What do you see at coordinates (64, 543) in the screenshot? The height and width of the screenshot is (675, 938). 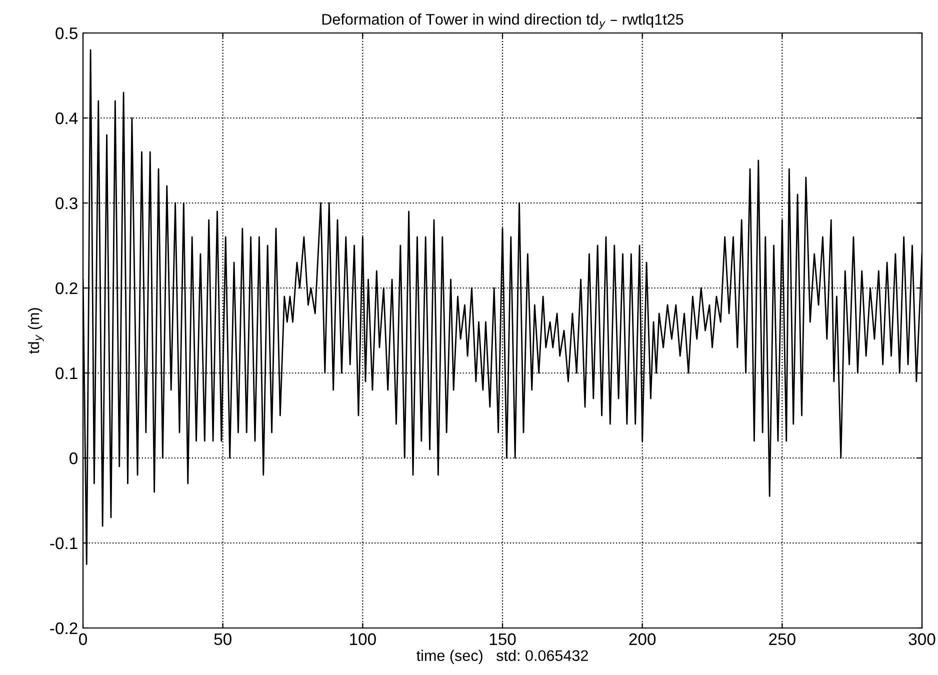 I see `y-tick-label: -0.1` at bounding box center [64, 543].